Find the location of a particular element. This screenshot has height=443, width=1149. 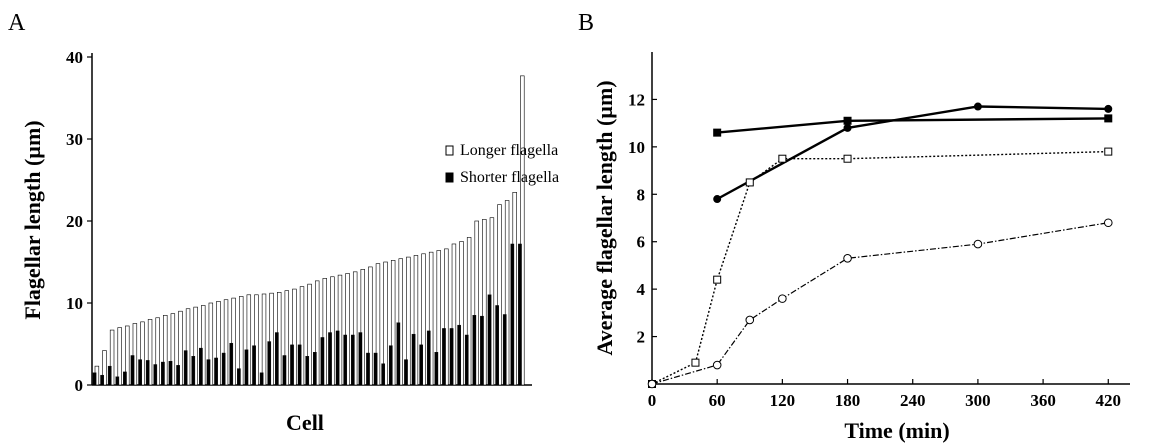

panel-a-y-tick-label: 30 is located at coordinates (74, 139).